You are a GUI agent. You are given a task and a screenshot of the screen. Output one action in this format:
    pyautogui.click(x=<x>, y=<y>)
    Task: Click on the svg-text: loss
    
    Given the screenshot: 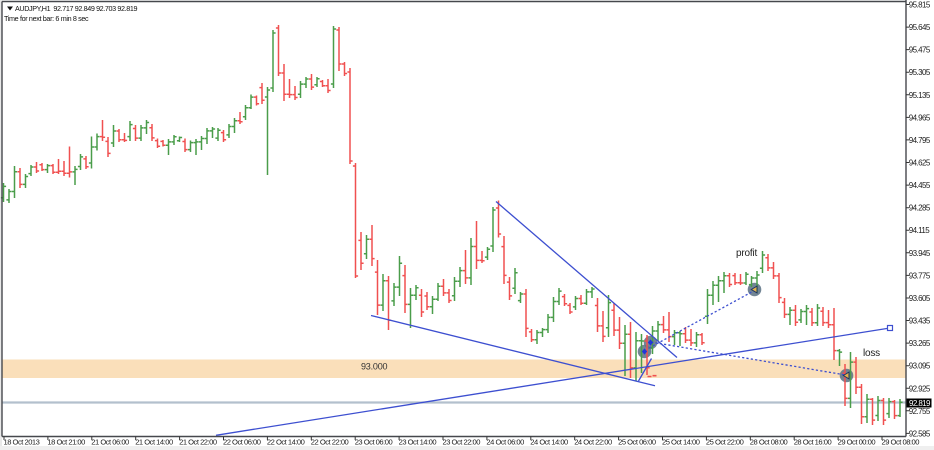 What is the action you would take?
    pyautogui.click(x=871, y=353)
    